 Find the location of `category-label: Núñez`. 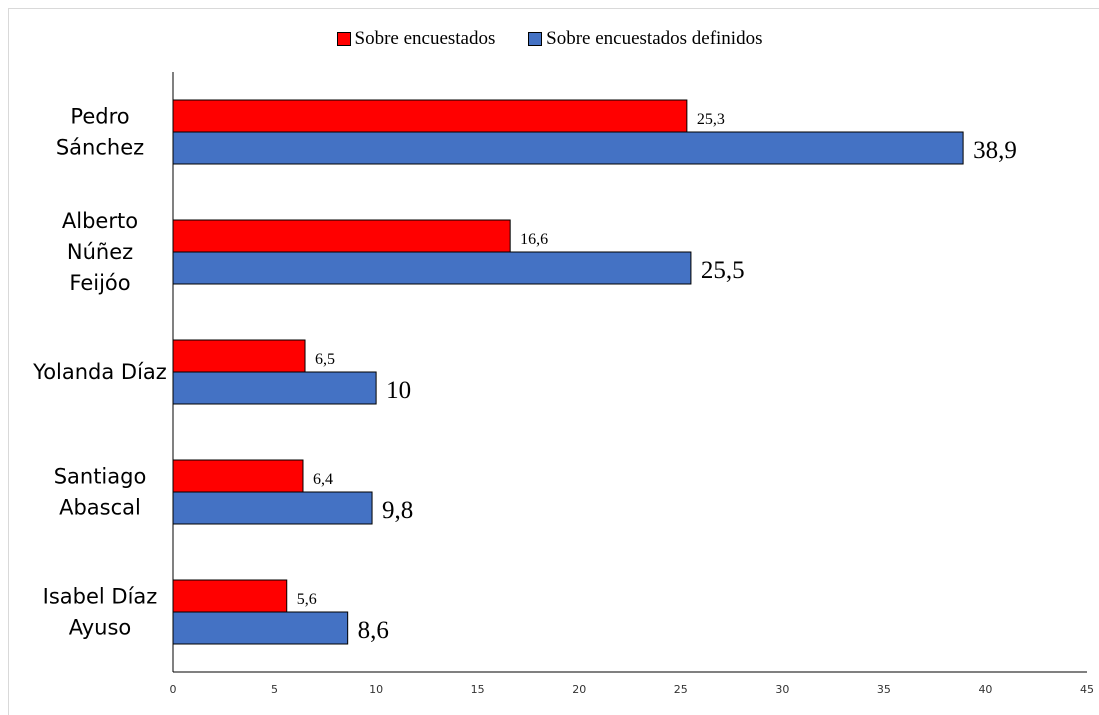

category-label: Núñez is located at coordinates (100, 252).